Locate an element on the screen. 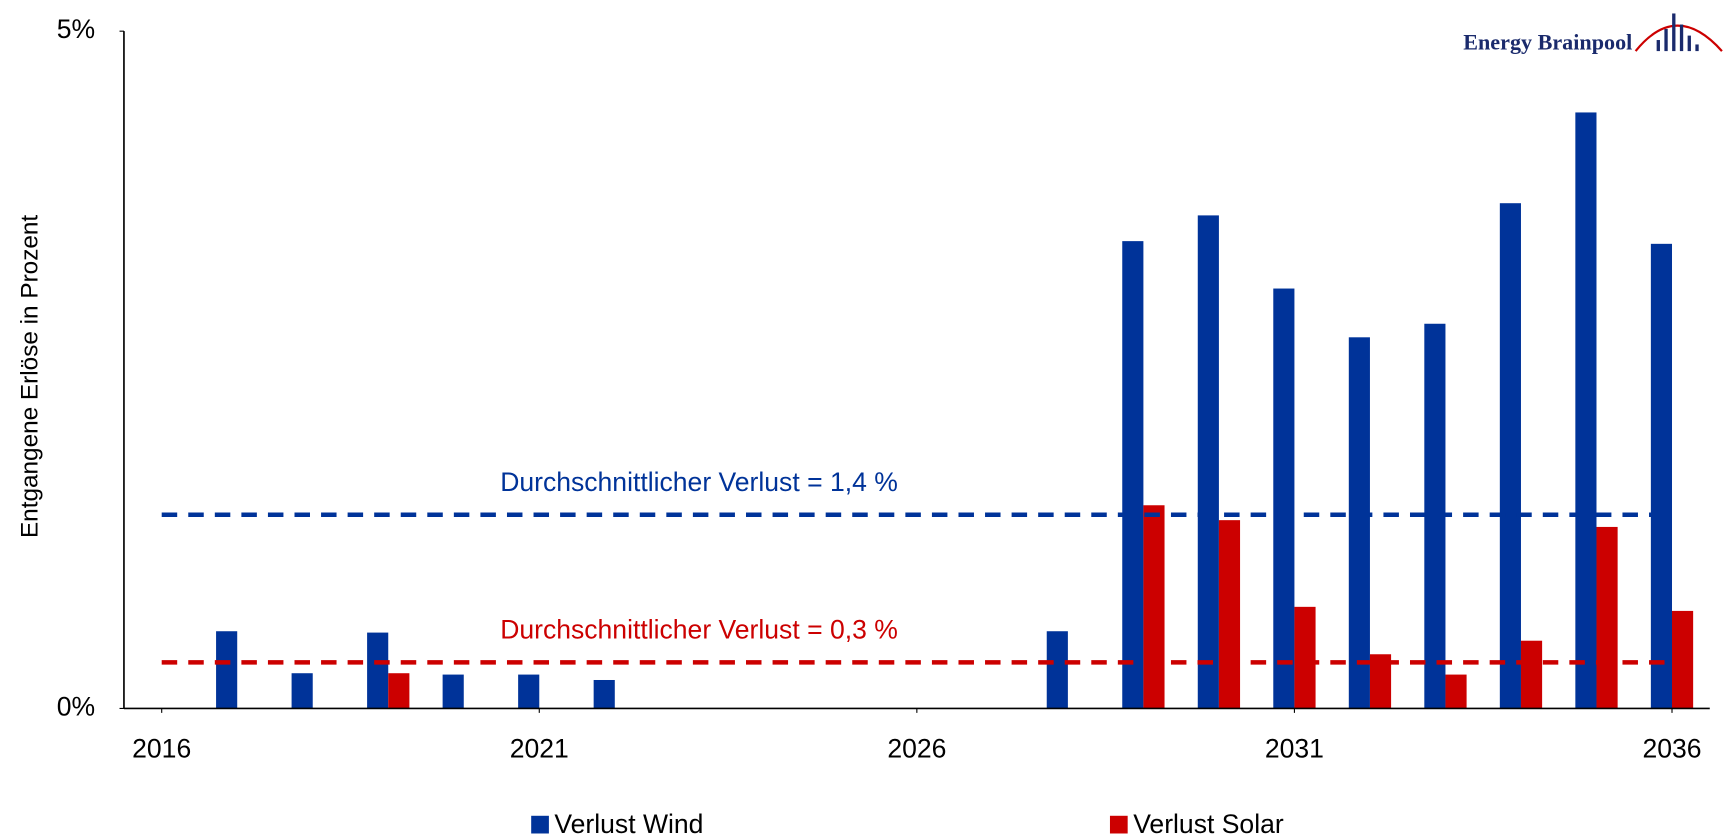 The image size is (1733, 837). x-tick-label: 2031 is located at coordinates (1294, 749).